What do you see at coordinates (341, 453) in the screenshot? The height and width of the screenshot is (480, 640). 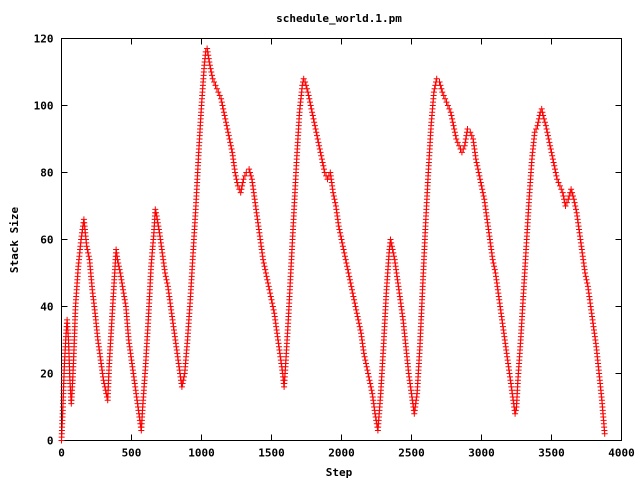 I see `x-tick-label: 2000` at bounding box center [341, 453].